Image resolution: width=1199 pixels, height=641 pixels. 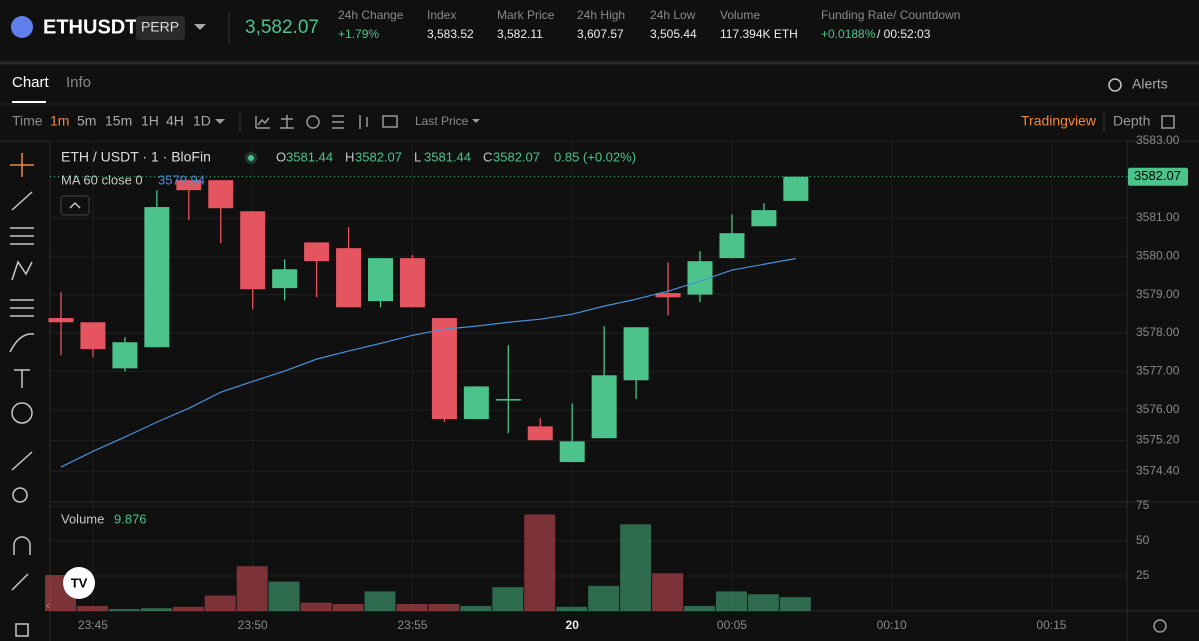 What do you see at coordinates (759, 34) in the screenshot?
I see `stat-value: 117.394K ETH` at bounding box center [759, 34].